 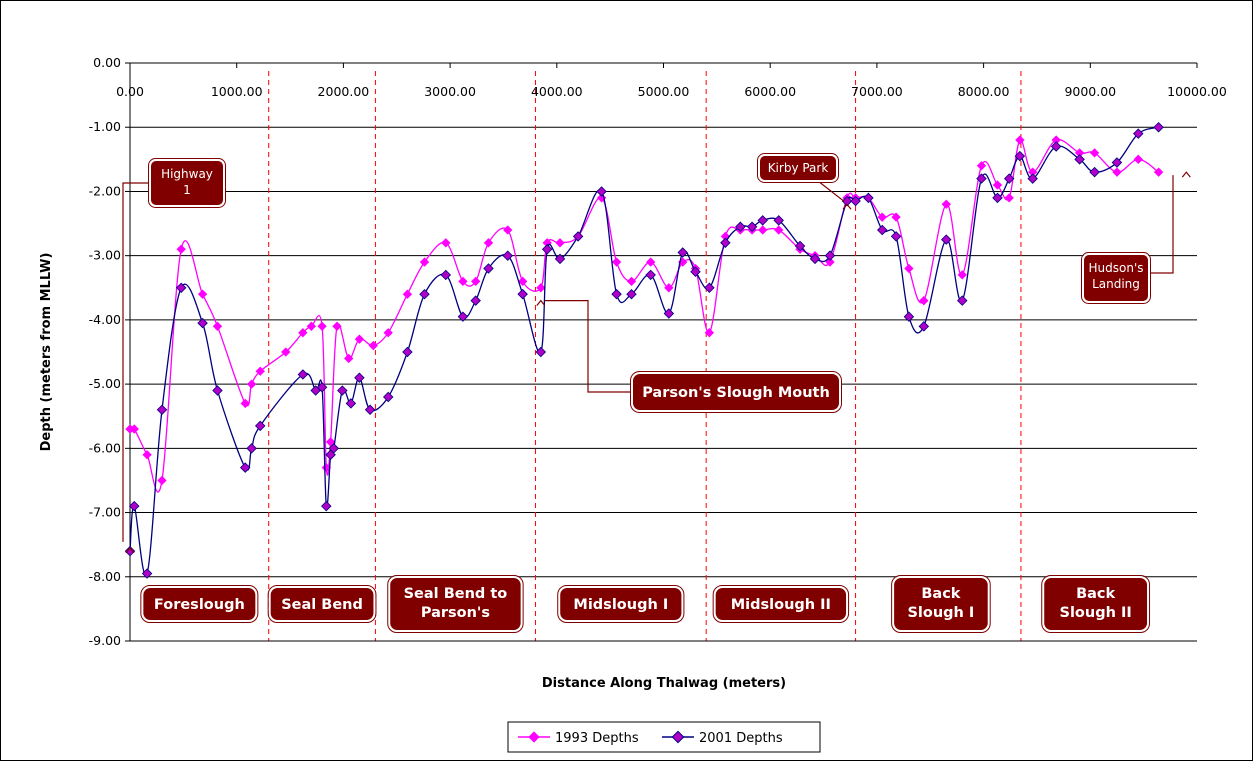 I want to click on y-tick-label: -6.00, so click(x=105, y=447).